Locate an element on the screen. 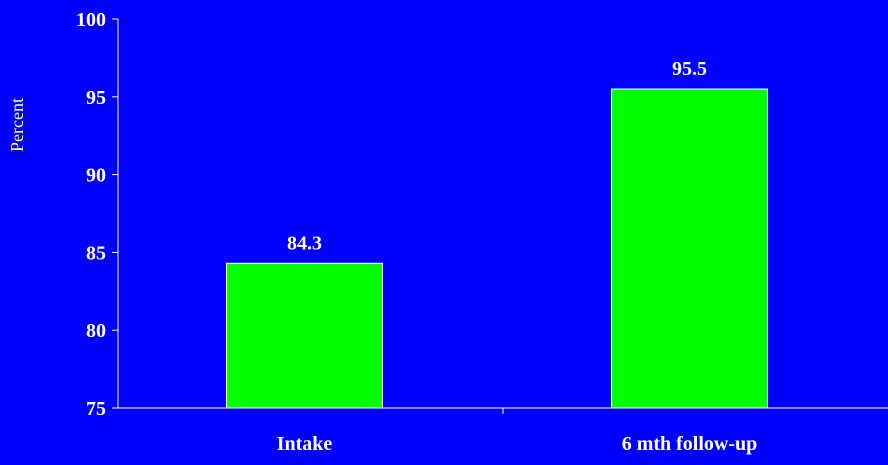  y-tick-label: 75 is located at coordinates (96, 409).